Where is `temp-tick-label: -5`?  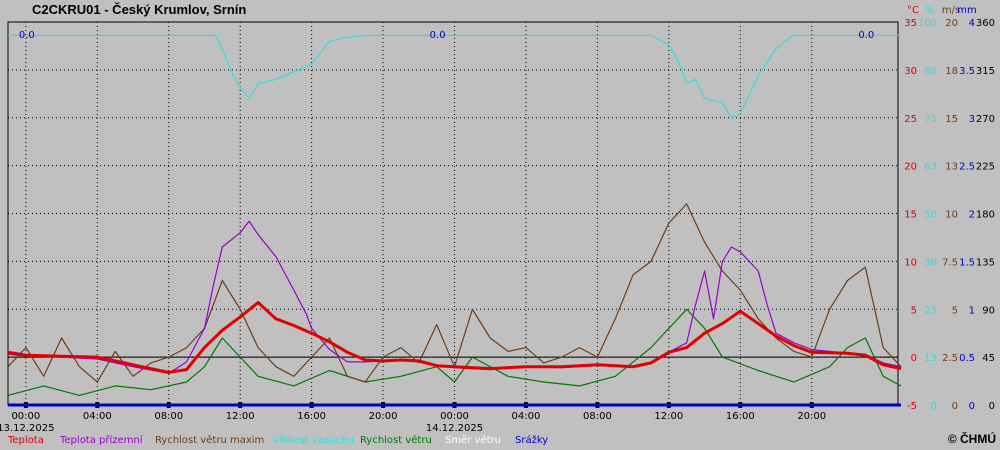 temp-tick-label: -5 is located at coordinates (912, 406).